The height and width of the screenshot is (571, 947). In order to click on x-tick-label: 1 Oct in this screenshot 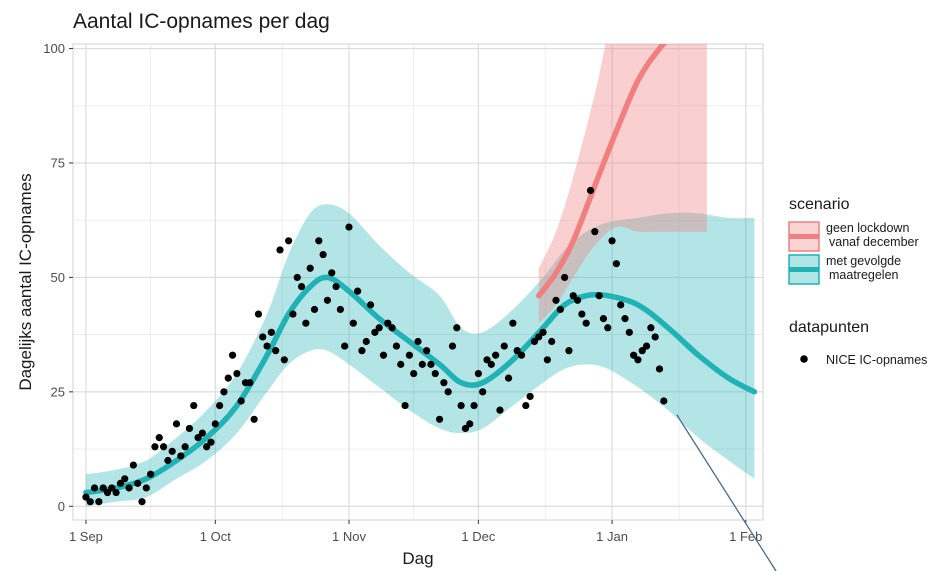, I will do `click(215, 536)`.